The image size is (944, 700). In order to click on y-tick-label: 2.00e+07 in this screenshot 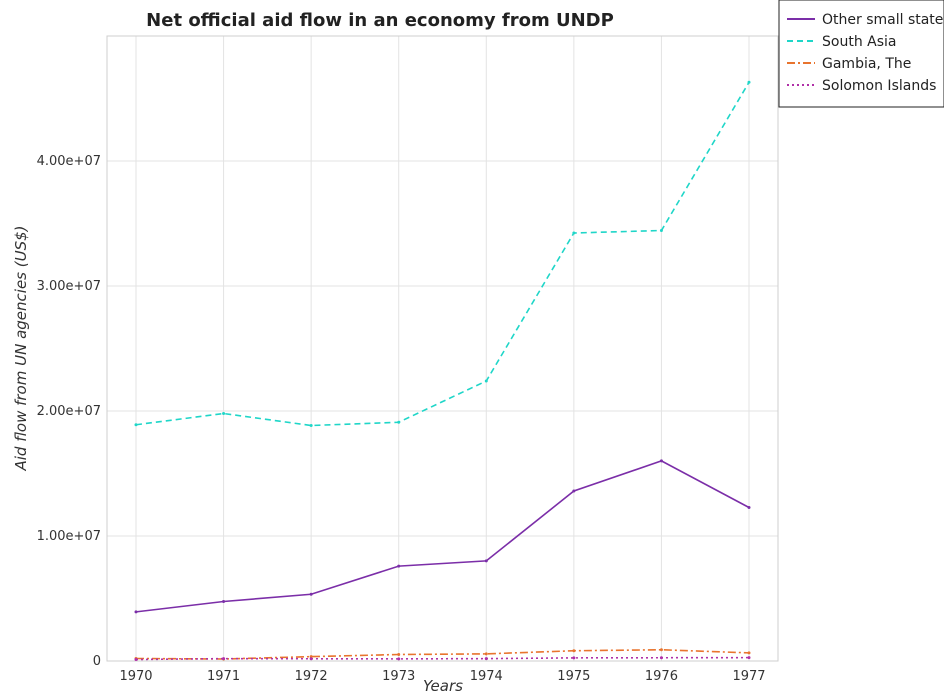, I will do `click(69, 411)`.